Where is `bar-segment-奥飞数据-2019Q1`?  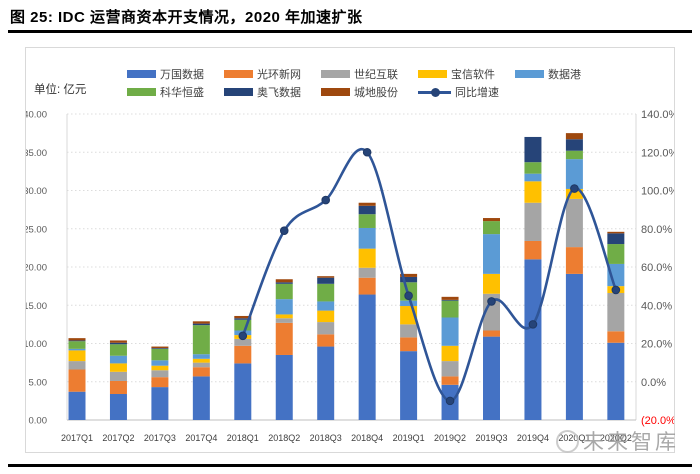 bar-segment-奥飞数据-2019Q1 is located at coordinates (409, 279).